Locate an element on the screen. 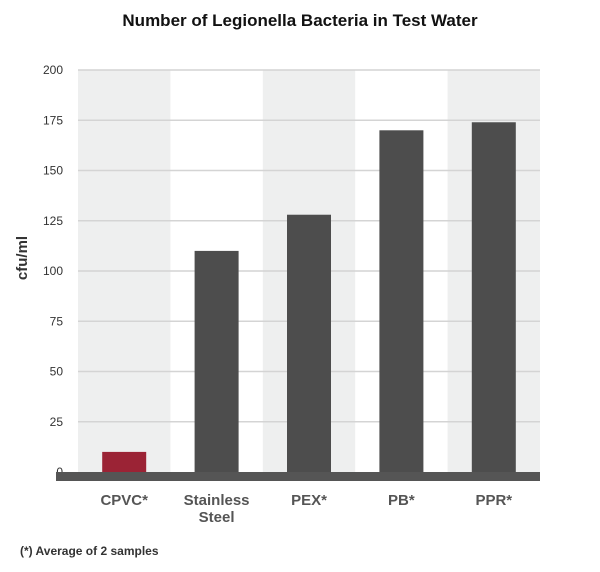  x-tick-label: PB* is located at coordinates (401, 500).